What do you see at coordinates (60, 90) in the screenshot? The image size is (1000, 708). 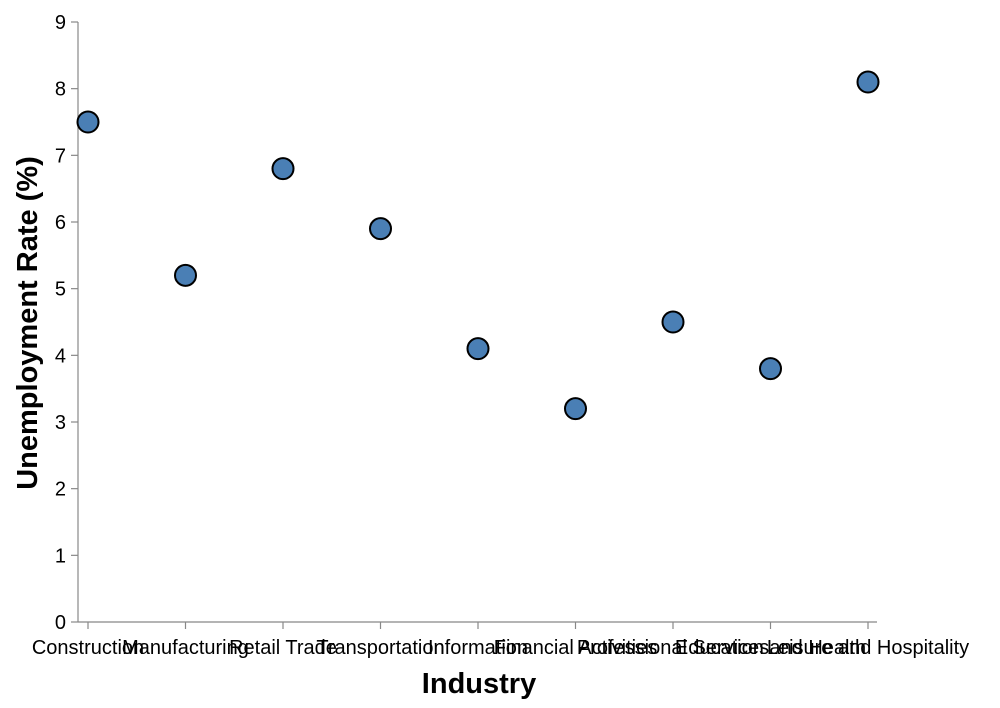 I see `y-tick-label: 8` at bounding box center [60, 90].